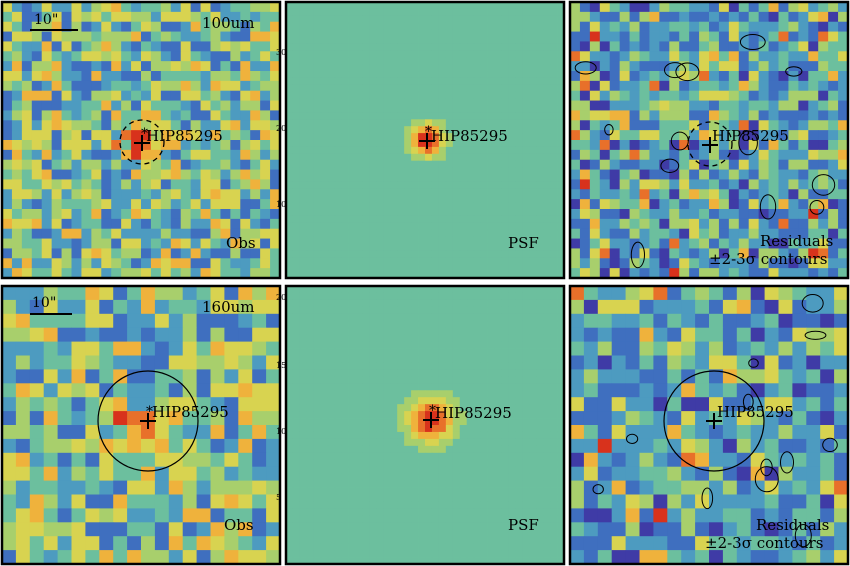 This screenshot has width=850, height=566. Describe the element at coordinates (278, 497) in the screenshot. I see `axis-tick-label: 5` at that location.